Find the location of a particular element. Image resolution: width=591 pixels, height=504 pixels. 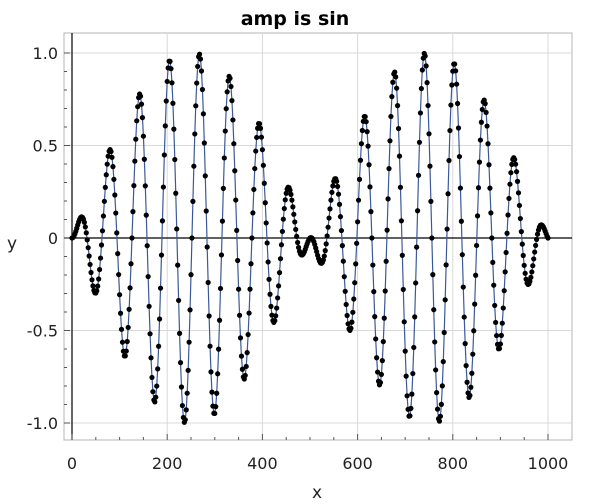

y-tick-label: -1.0 is located at coordinates (42, 423).